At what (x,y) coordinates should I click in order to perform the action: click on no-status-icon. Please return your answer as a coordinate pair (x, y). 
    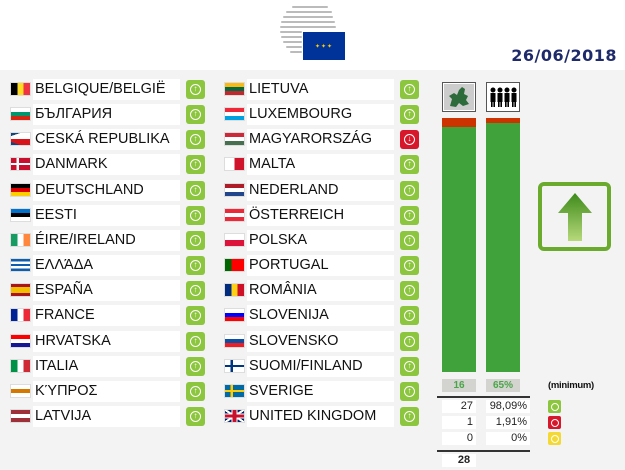
    Looking at the image, I should click on (554, 422).